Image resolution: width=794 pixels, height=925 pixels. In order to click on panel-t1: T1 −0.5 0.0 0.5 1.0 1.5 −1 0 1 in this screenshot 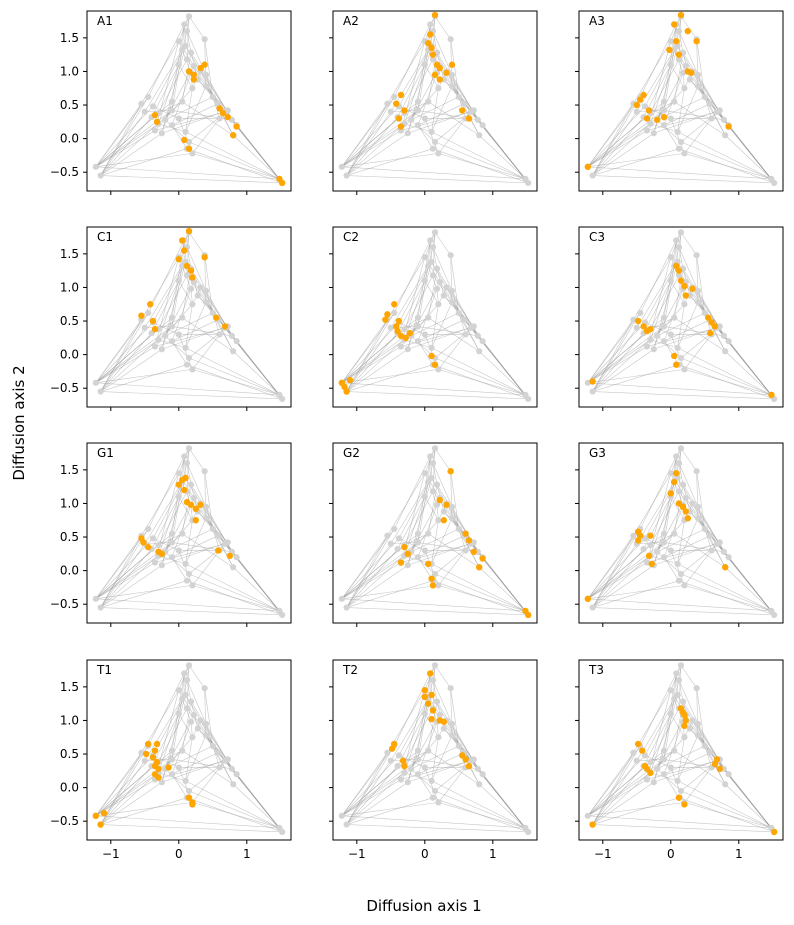, I will do `click(171, 760)`.